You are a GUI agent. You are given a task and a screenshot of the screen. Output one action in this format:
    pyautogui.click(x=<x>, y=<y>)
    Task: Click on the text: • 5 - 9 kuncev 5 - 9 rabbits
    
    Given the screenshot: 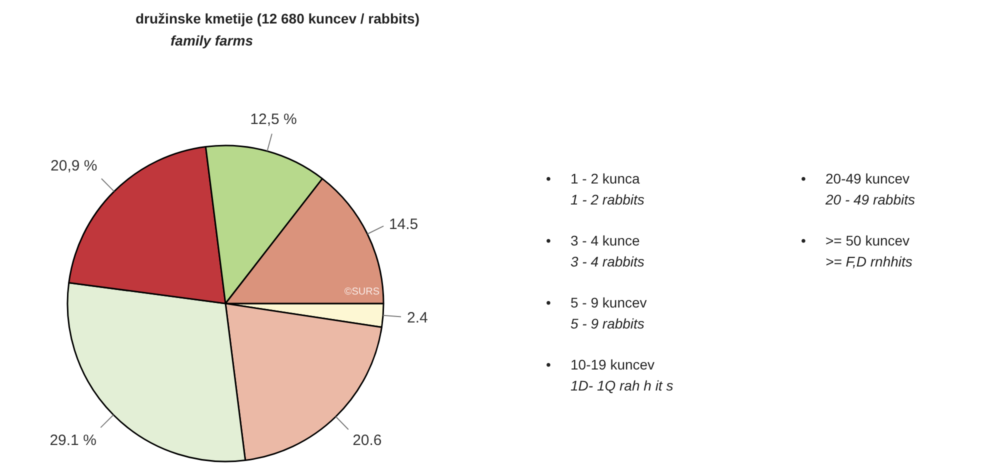 What is the action you would take?
    pyautogui.click(x=596, y=313)
    